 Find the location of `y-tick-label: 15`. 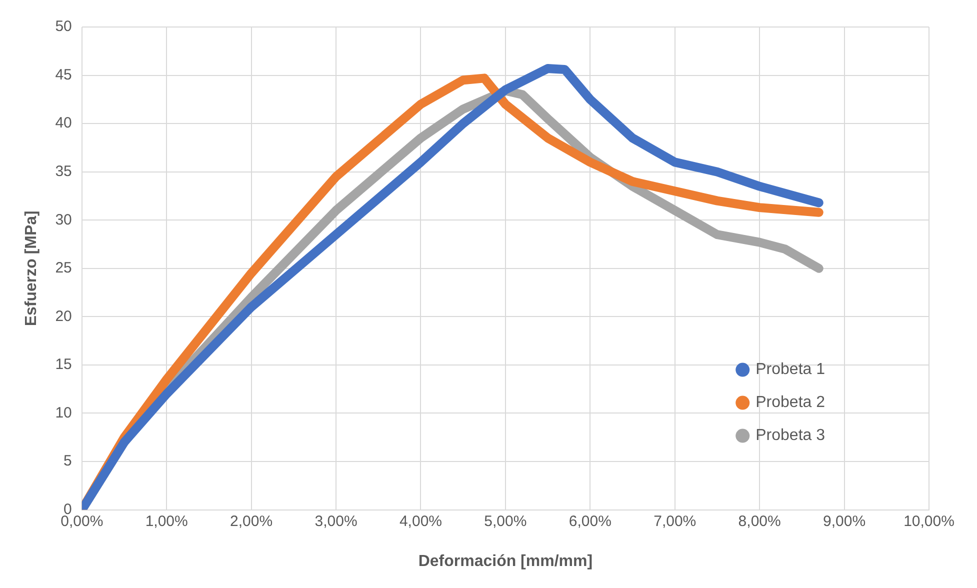

y-tick-label: 15 is located at coordinates (63, 365).